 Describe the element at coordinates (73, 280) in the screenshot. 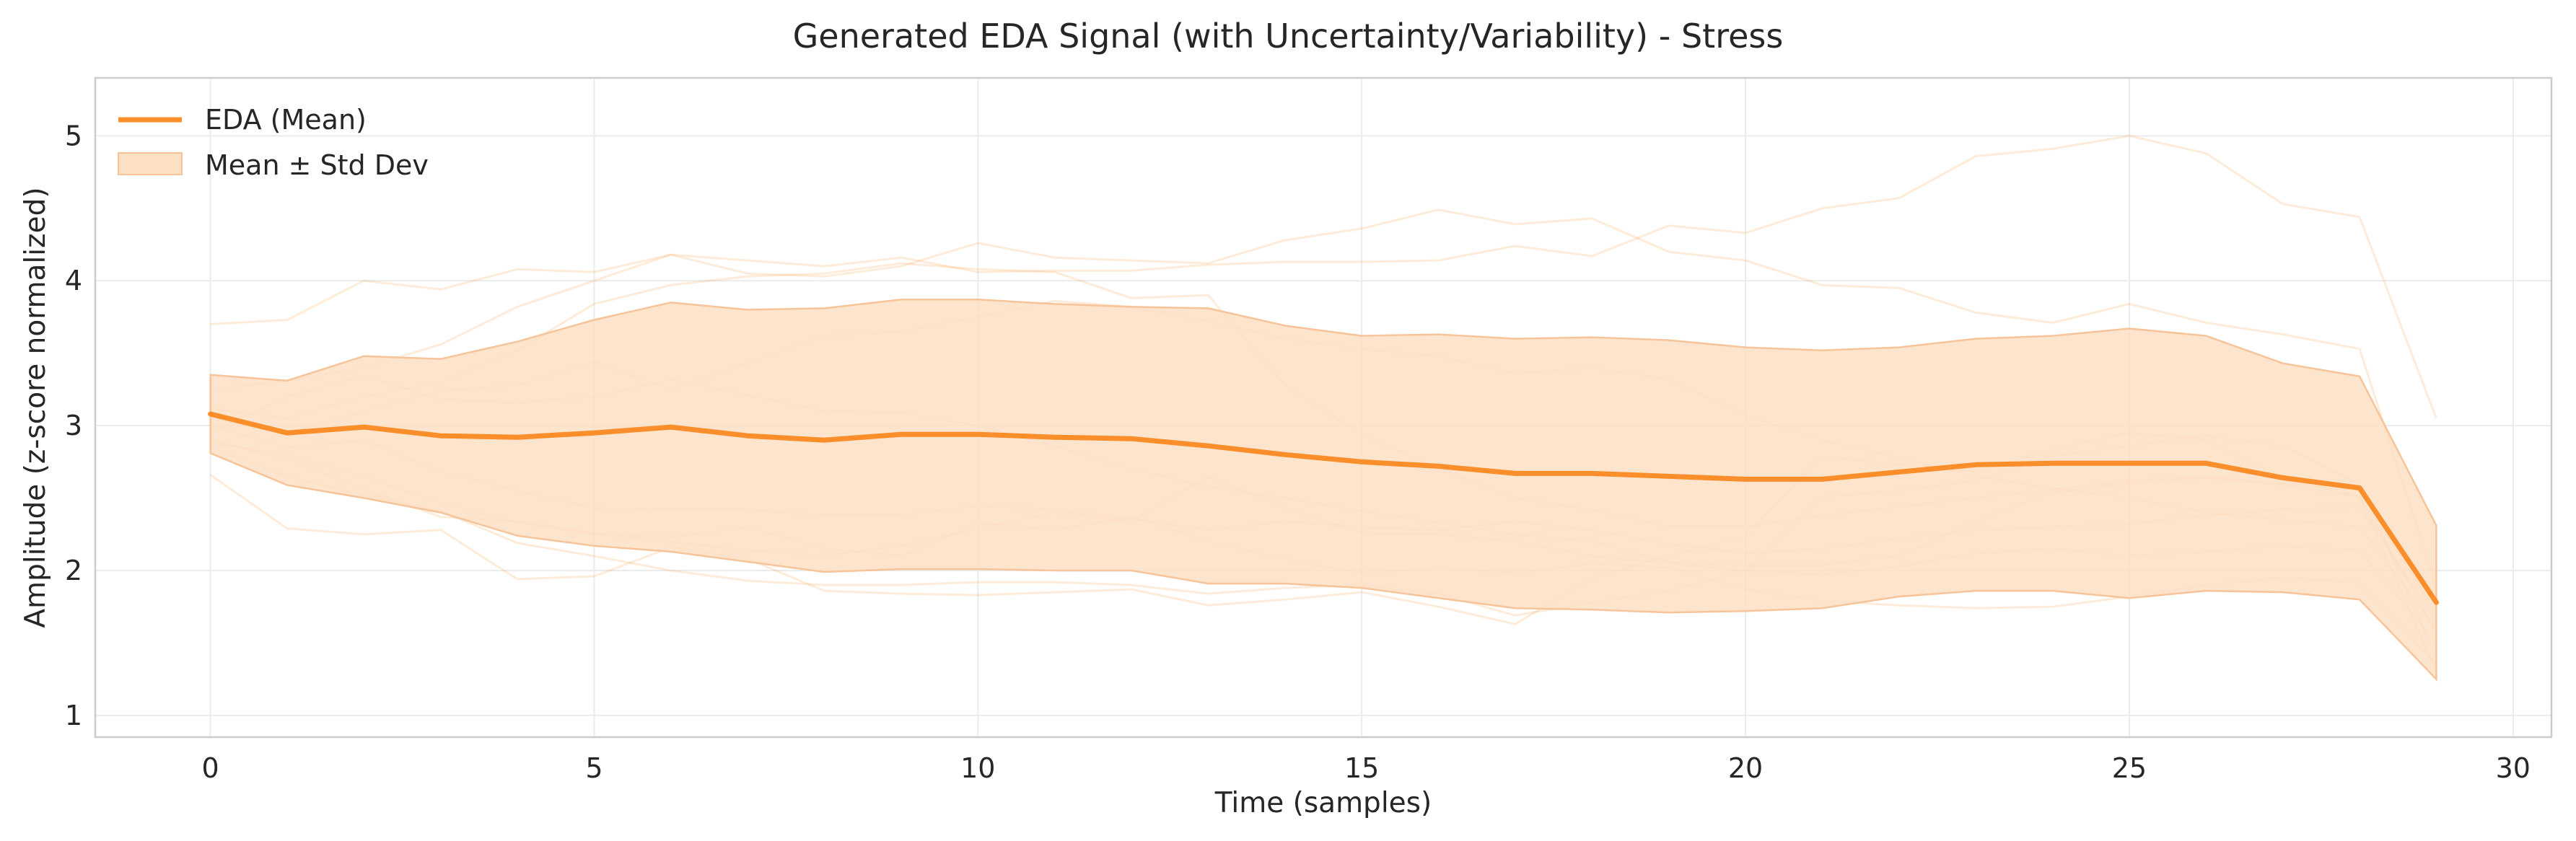

I see `y-tick-label: 4` at that location.